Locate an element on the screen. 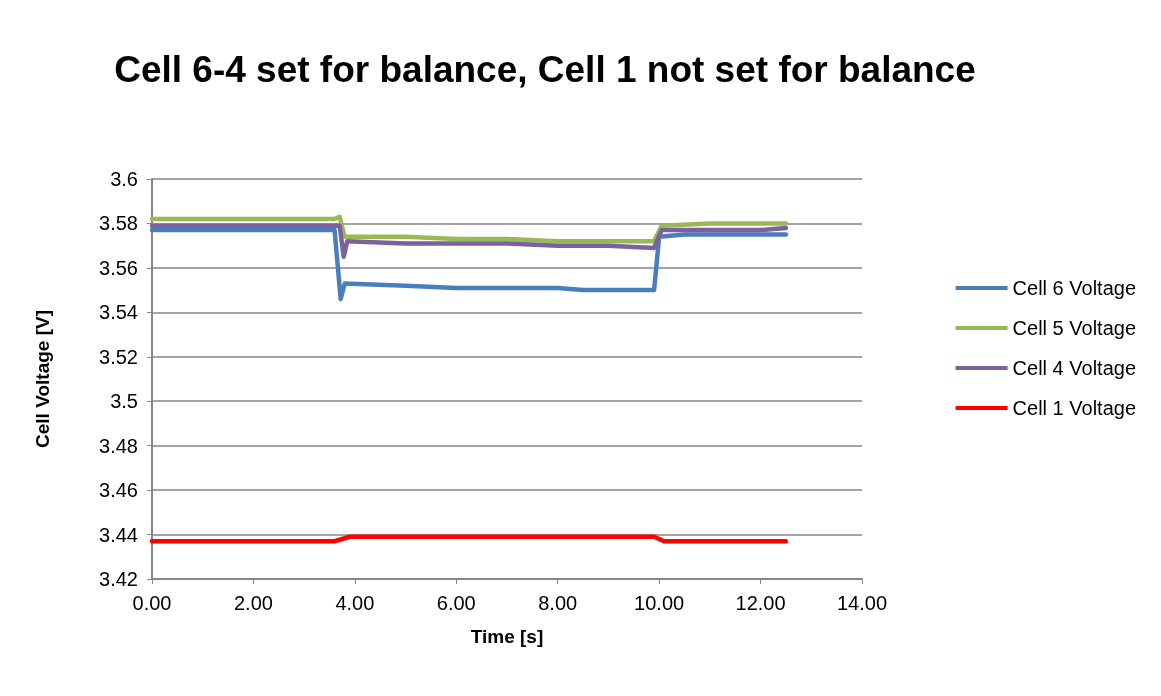  y-tick-label: 3.58 is located at coordinates (118, 223).